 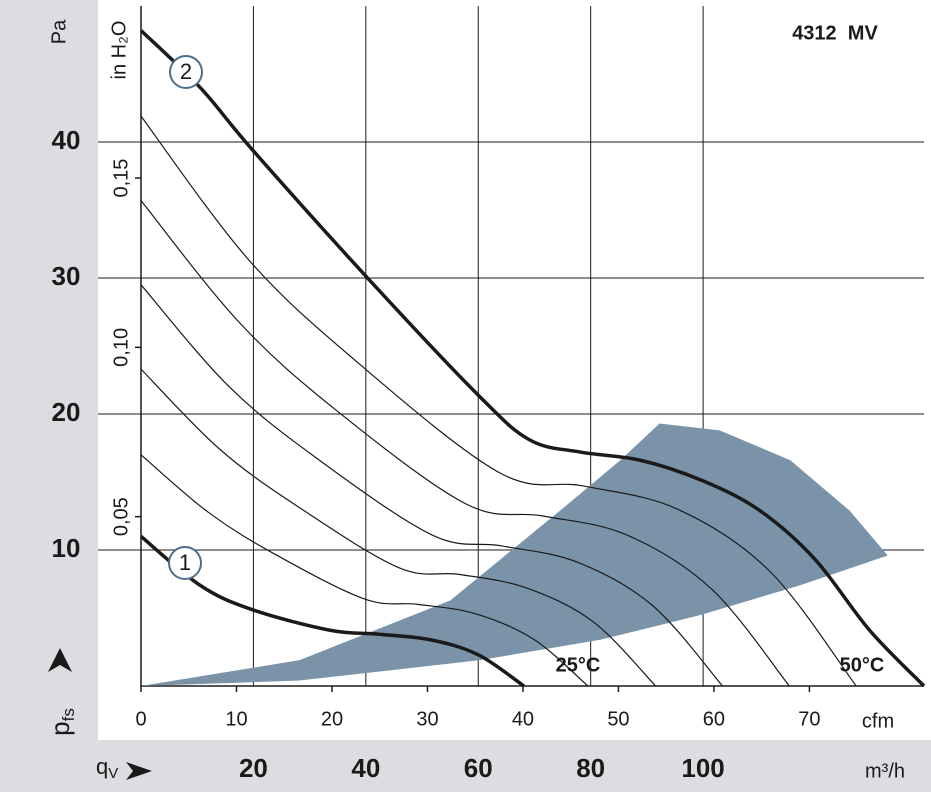 What do you see at coordinates (66, 548) in the screenshot?
I see `y-tick-label: 10` at bounding box center [66, 548].